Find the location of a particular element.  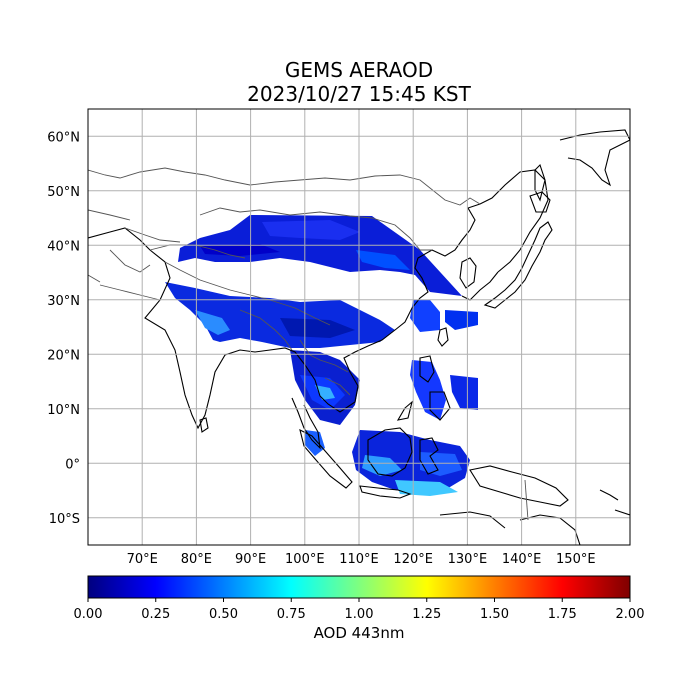

colorbar-tick-label: 0.50 is located at coordinates (223, 614).